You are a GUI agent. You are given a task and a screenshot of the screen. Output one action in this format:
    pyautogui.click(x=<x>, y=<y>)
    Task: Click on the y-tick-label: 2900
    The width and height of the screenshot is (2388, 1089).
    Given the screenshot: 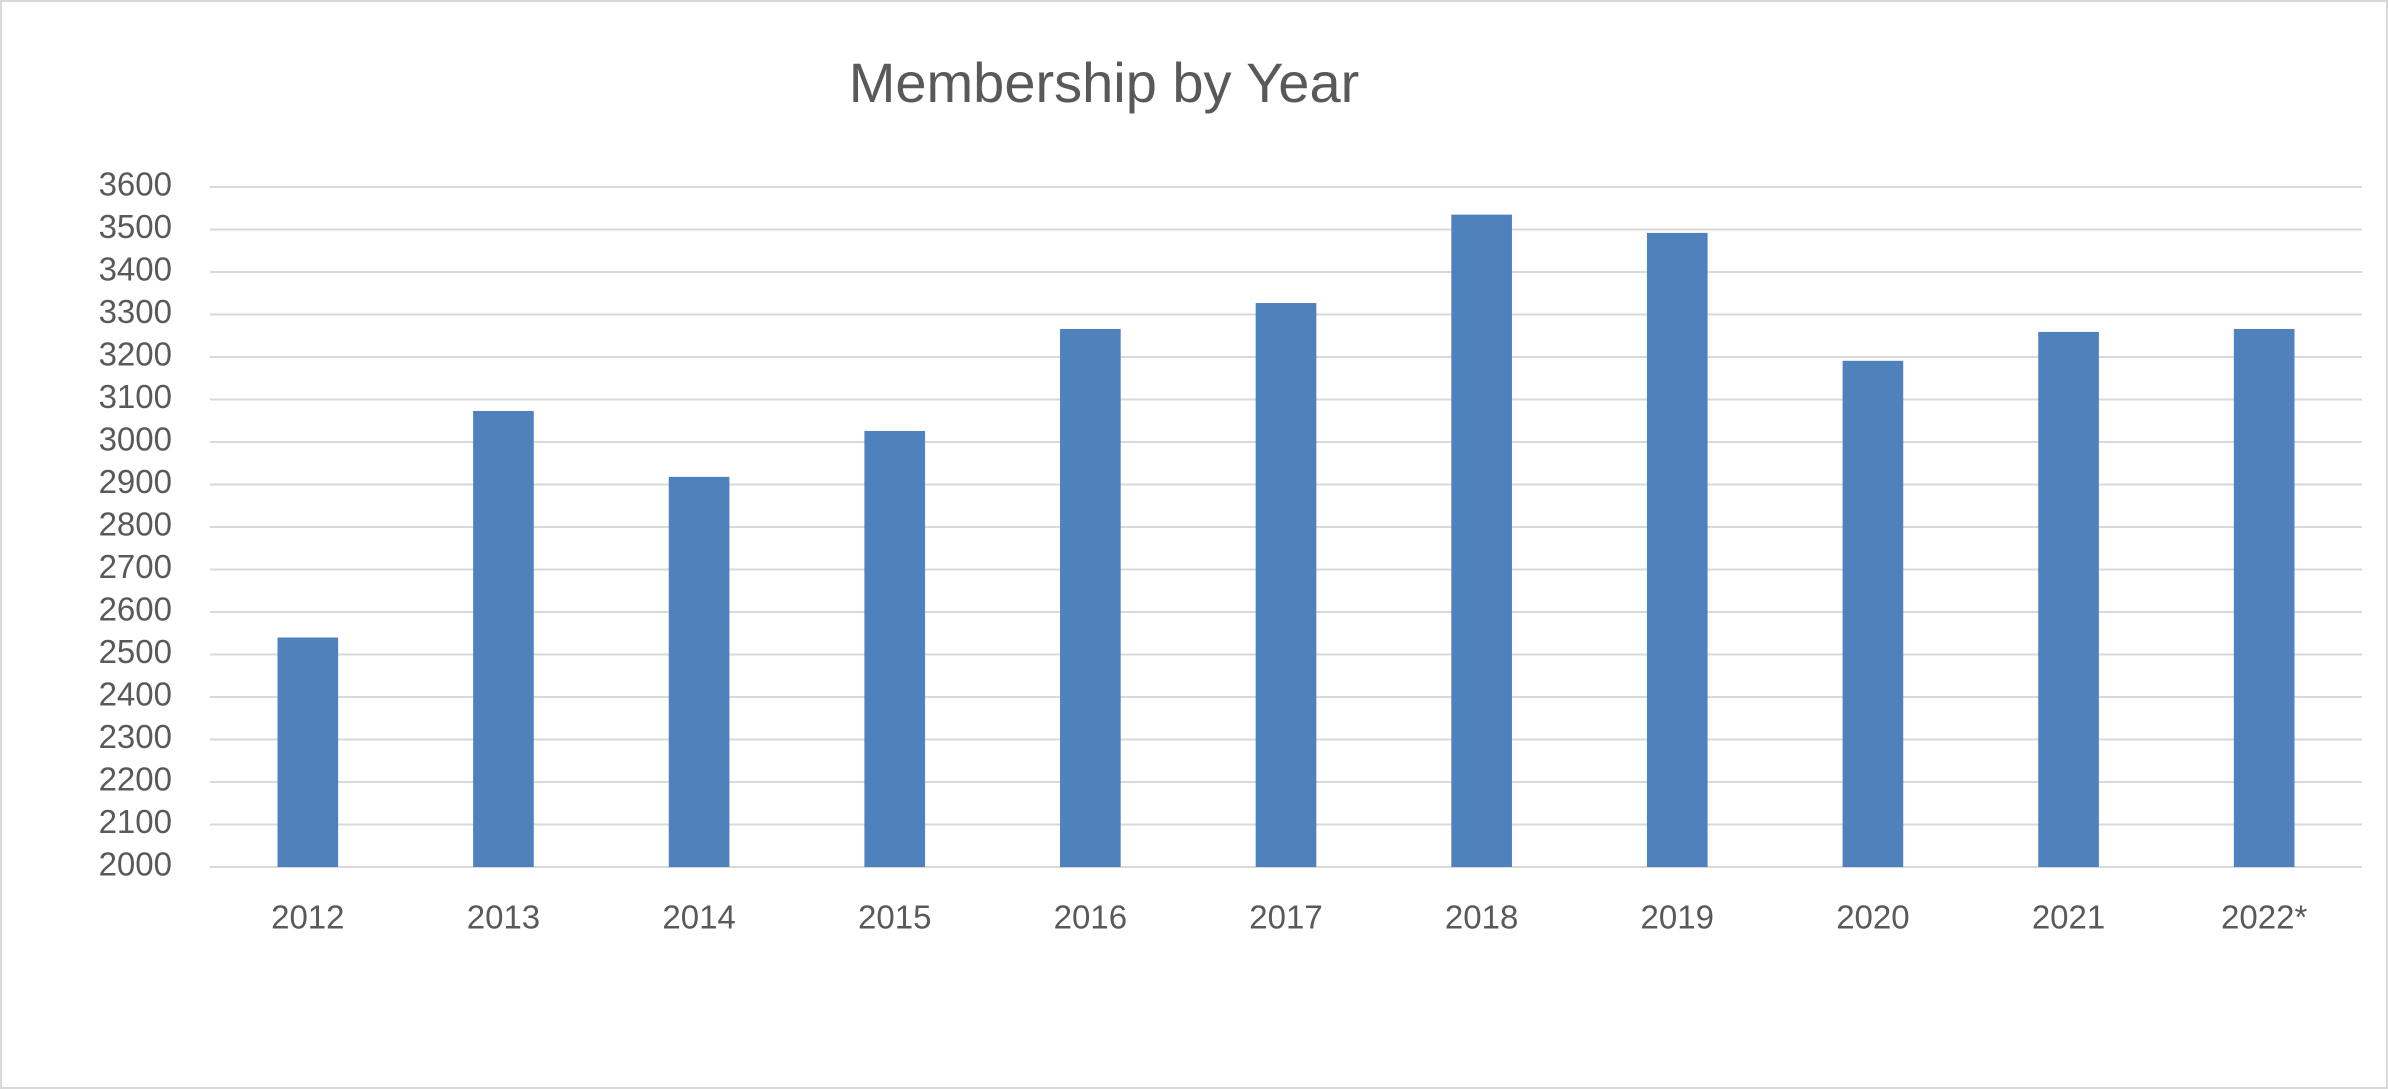 What is the action you would take?
    pyautogui.click(x=135, y=481)
    